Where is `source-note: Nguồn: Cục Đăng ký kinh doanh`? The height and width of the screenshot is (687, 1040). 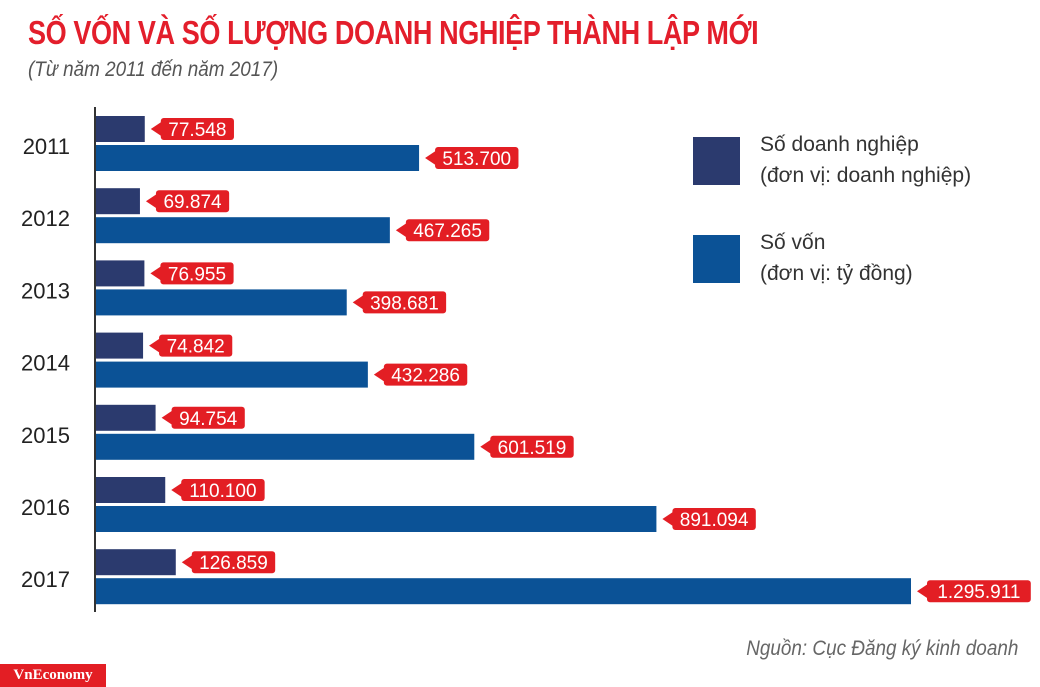 source-note: Nguồn: Cục Đăng ký kinh doanh is located at coordinates (881, 648).